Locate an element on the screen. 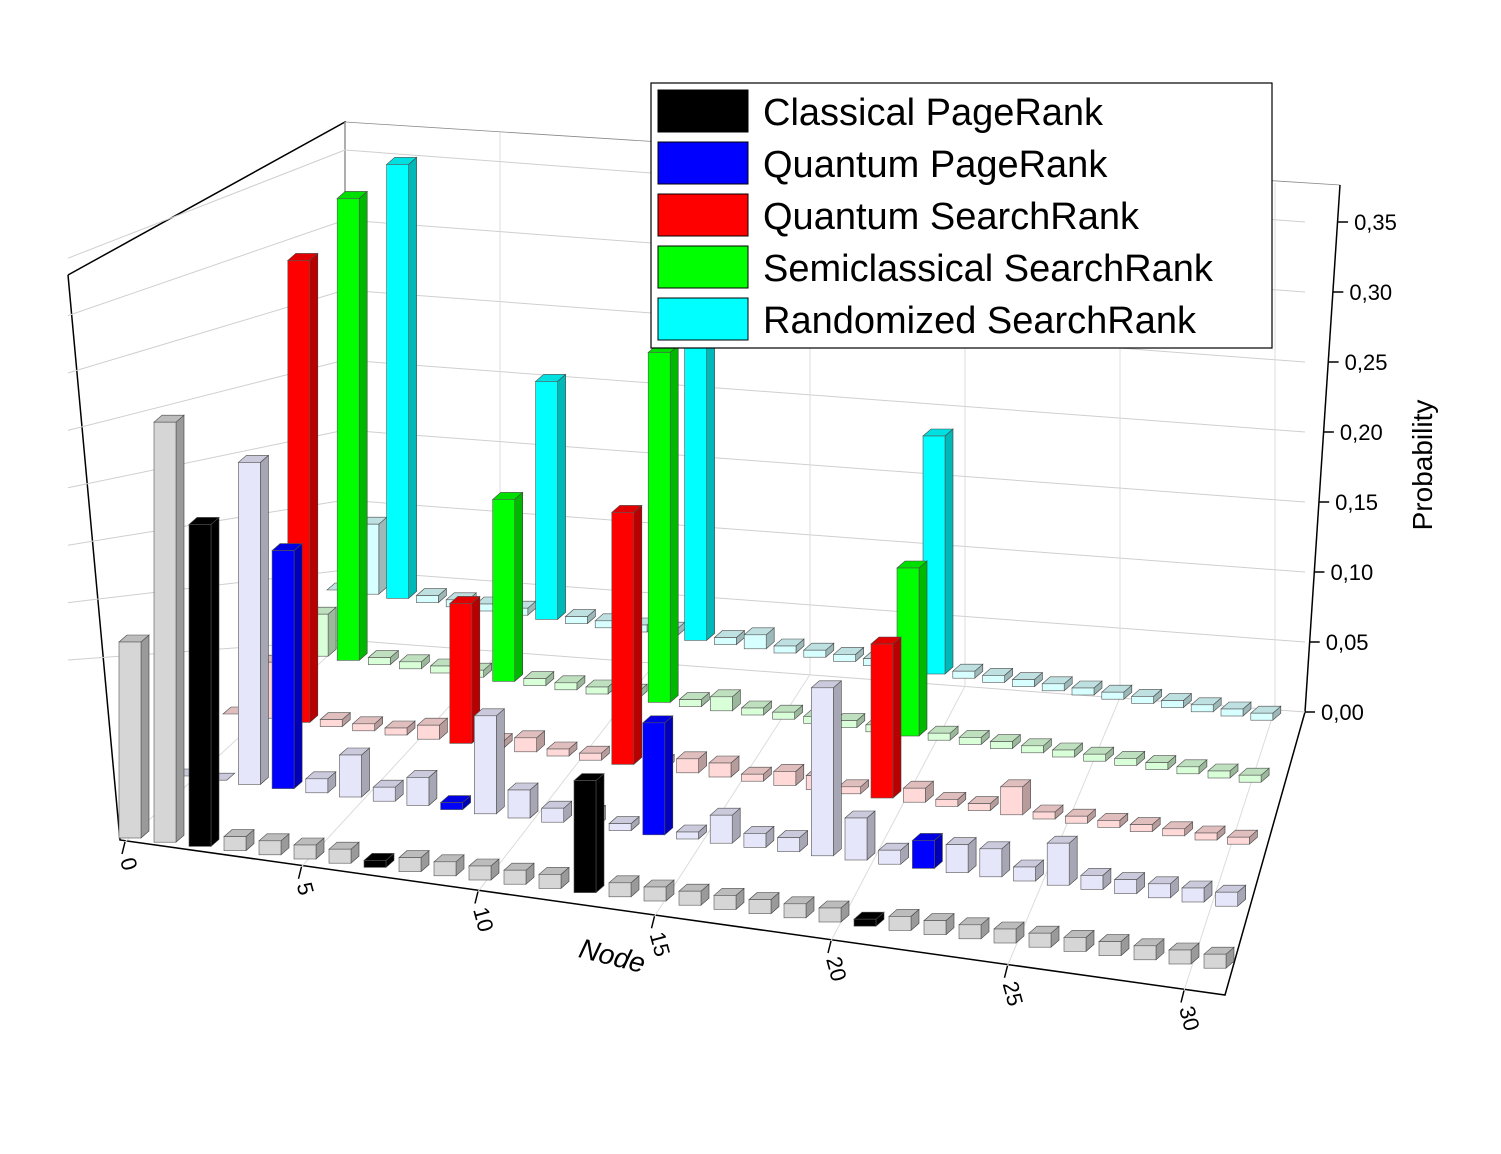 The image size is (1501, 1154). legend-label: Randomized SearchRank is located at coordinates (980, 321).